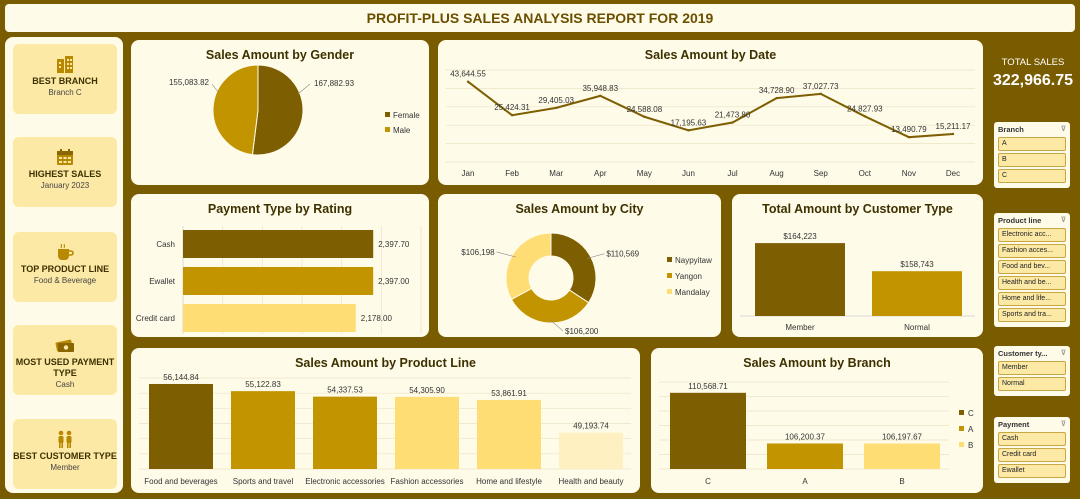  Describe the element at coordinates (902, 437) in the screenshot. I see `data-label: 106,197.67` at that location.